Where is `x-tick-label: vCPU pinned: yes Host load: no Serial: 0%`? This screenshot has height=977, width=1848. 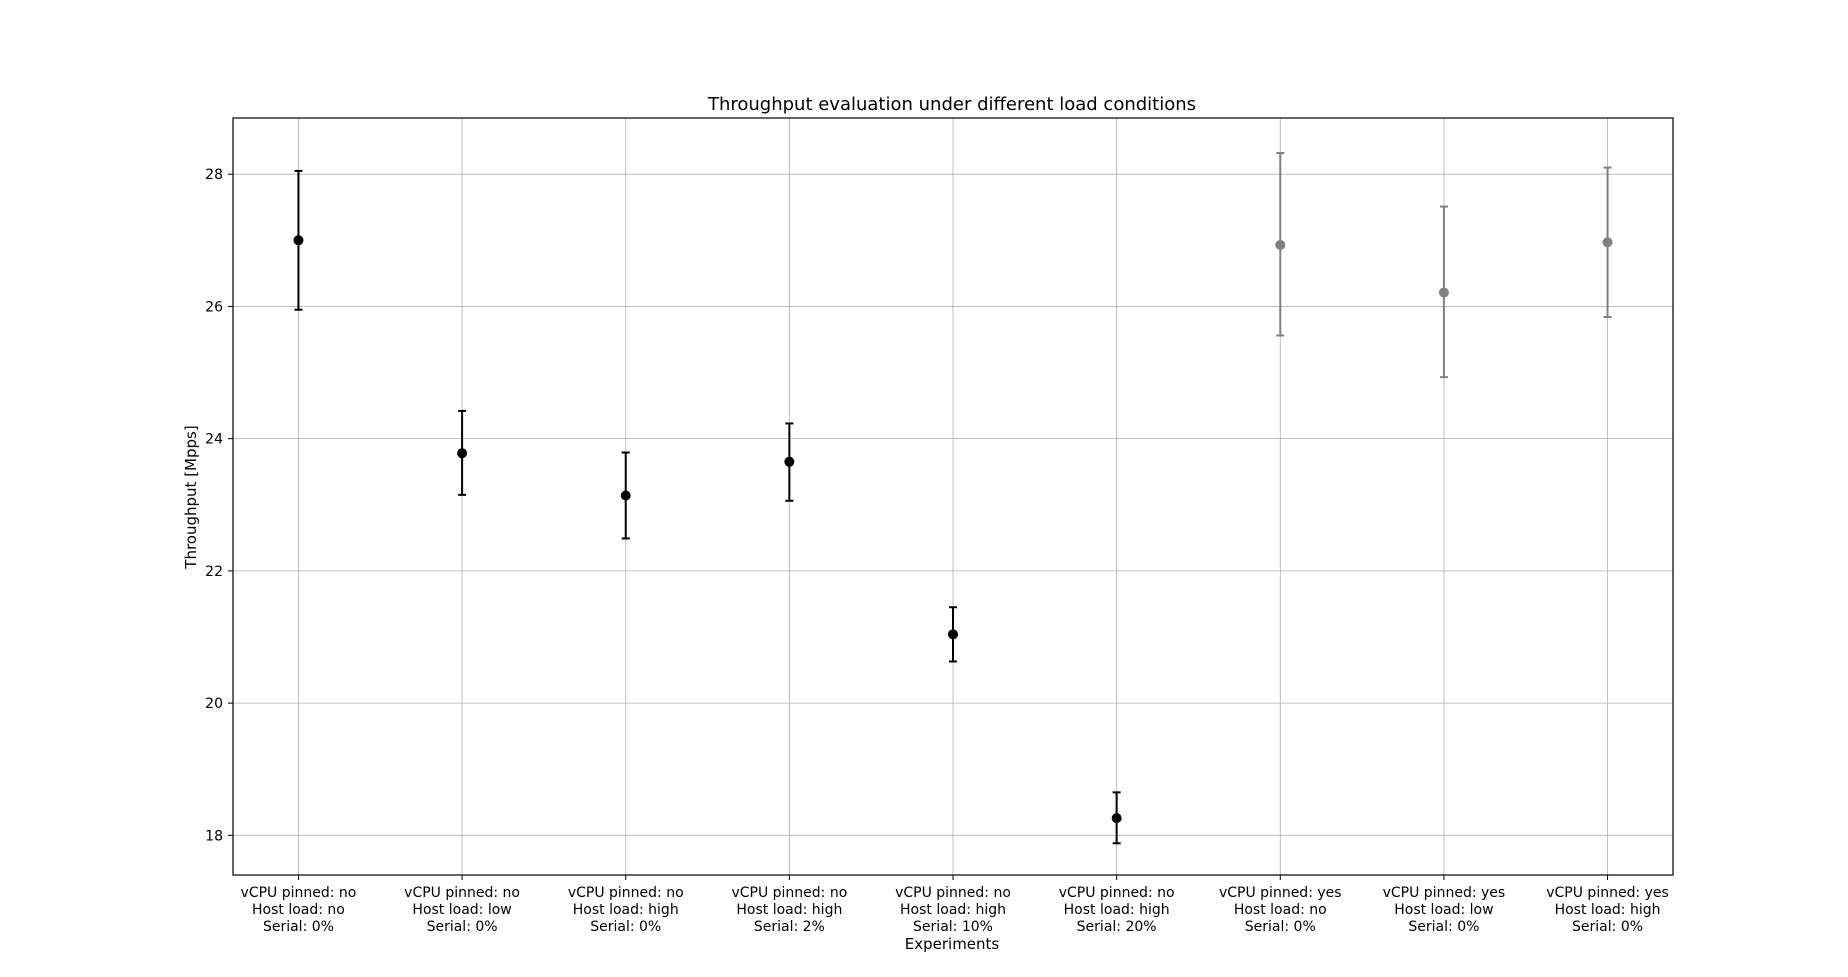 x-tick-label: vCPU pinned: yes Host load: no Serial: 0% is located at coordinates (1280, 910).